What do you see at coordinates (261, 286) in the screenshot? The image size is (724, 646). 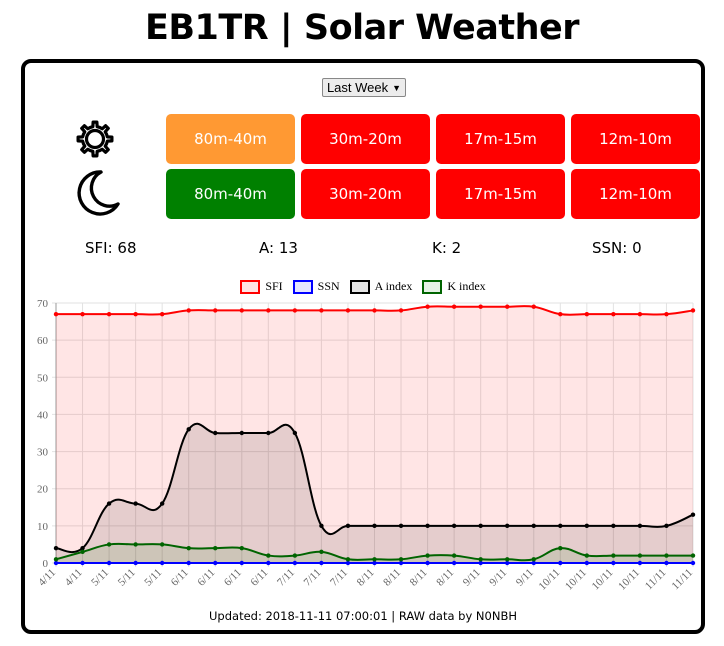 I see `legend-item: SFI` at bounding box center [261, 286].